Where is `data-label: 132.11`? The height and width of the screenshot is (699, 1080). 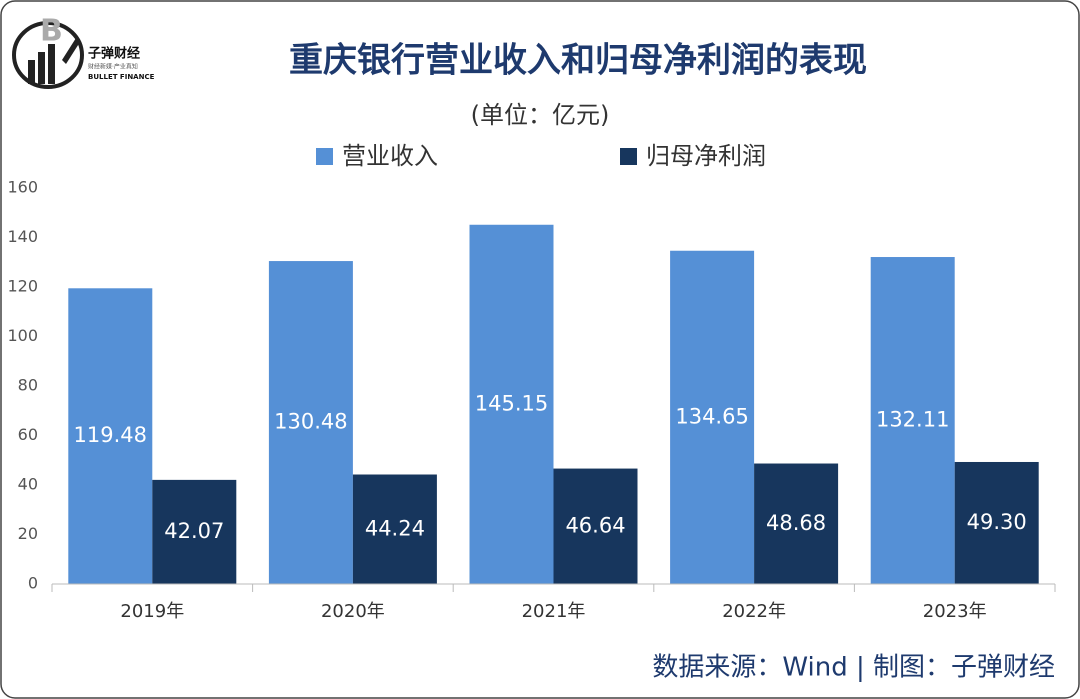
data-label: 132.11 is located at coordinates (912, 420).